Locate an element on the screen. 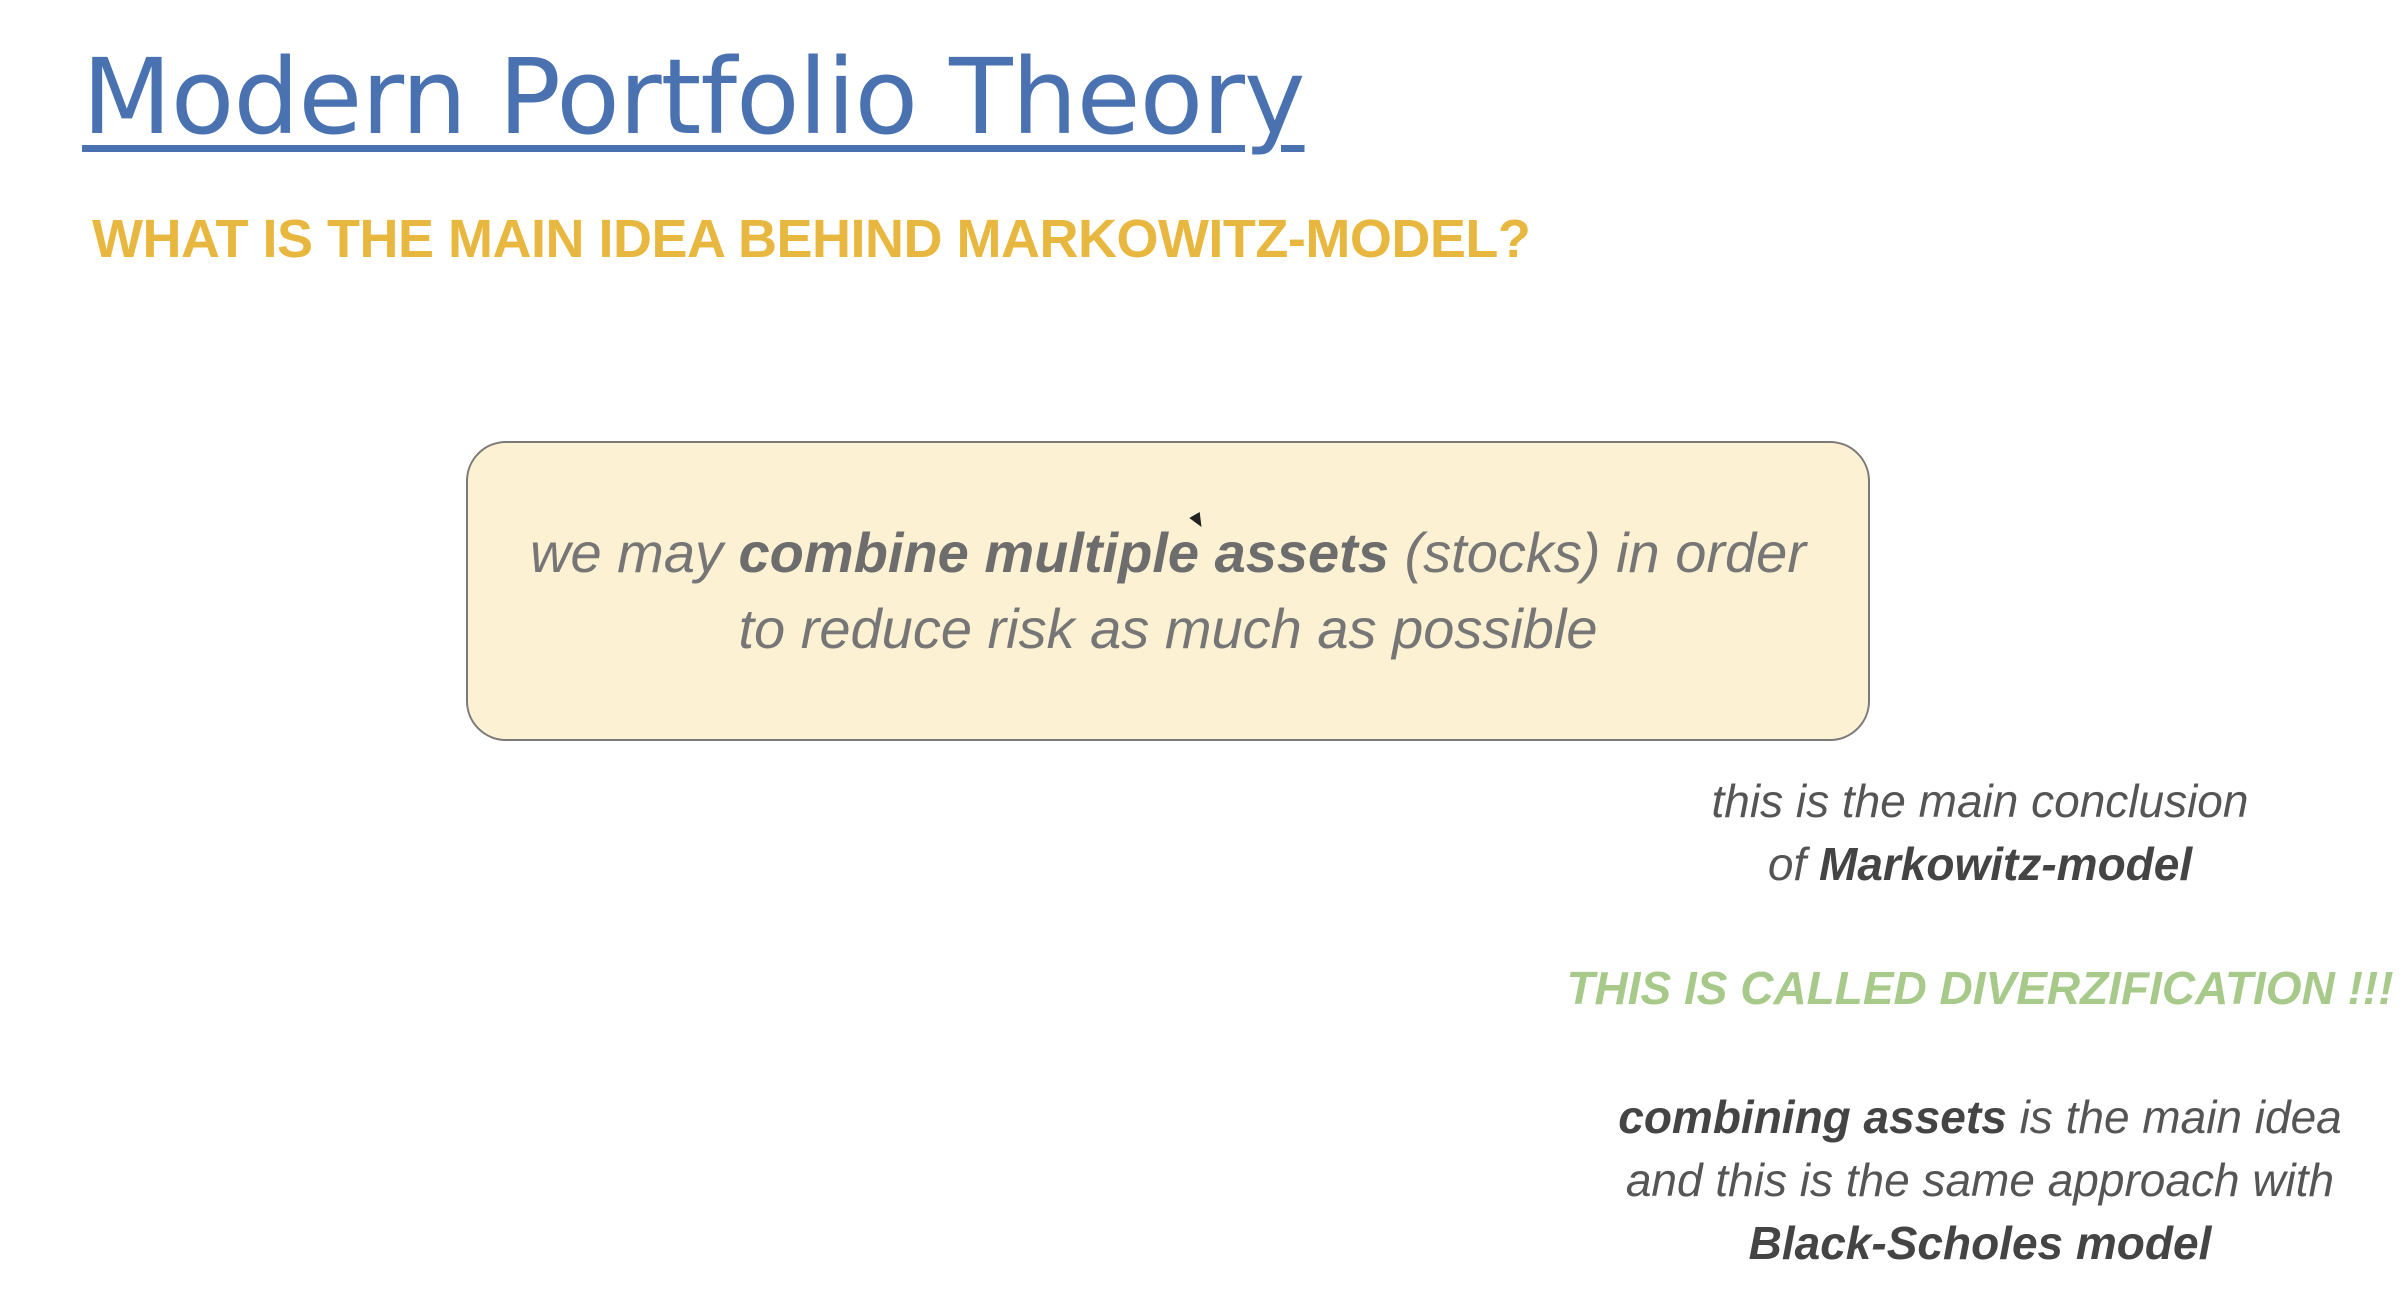 The height and width of the screenshot is (1292, 2406). combining-line3-bold: Black-Scholes model is located at coordinates (1980, 1243).